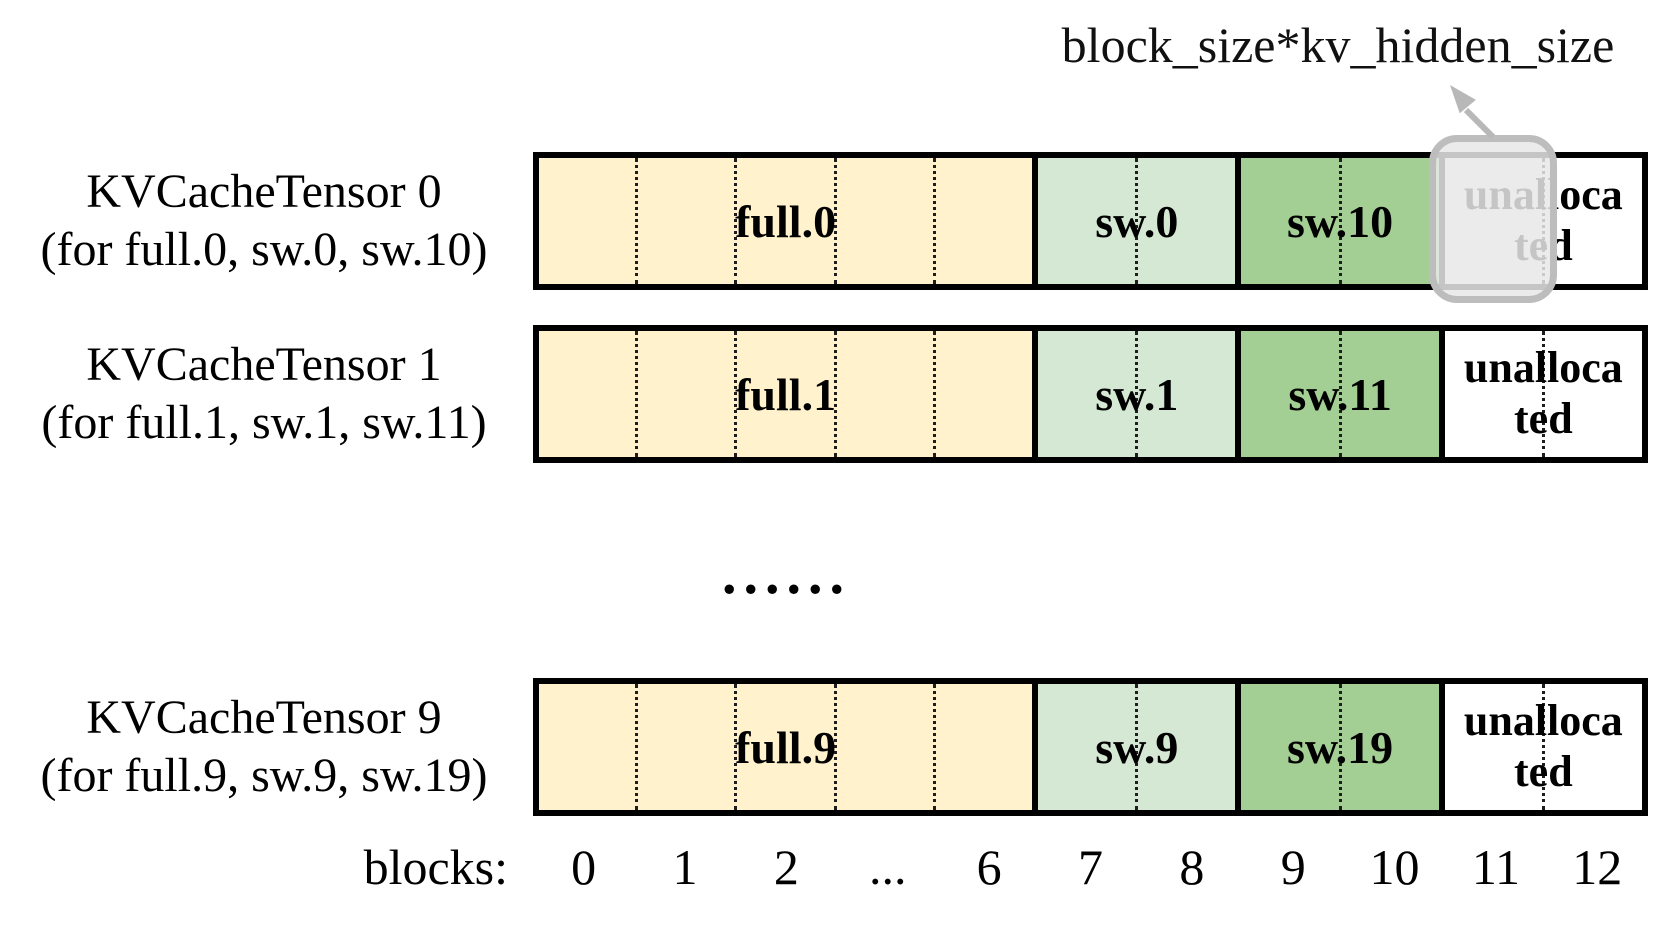 The width and height of the screenshot is (1676, 938). What do you see at coordinates (1293, 867) in the screenshot?
I see `axis-tick-9: 9` at bounding box center [1293, 867].